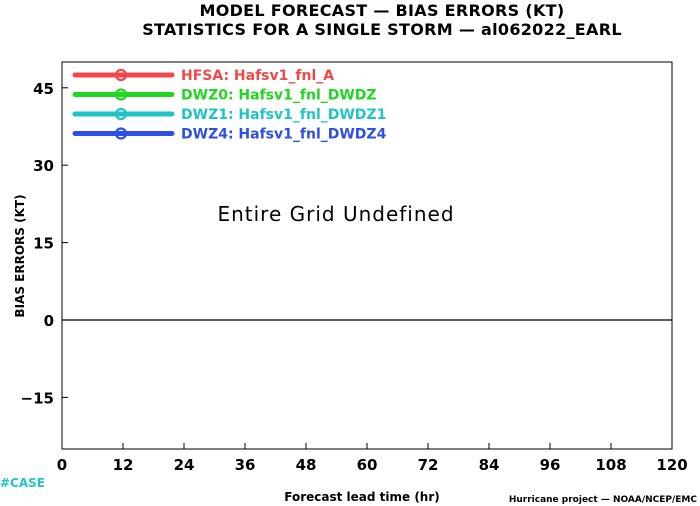  Describe the element at coordinates (428, 465) in the screenshot. I see `x-tick-label: 72` at that location.